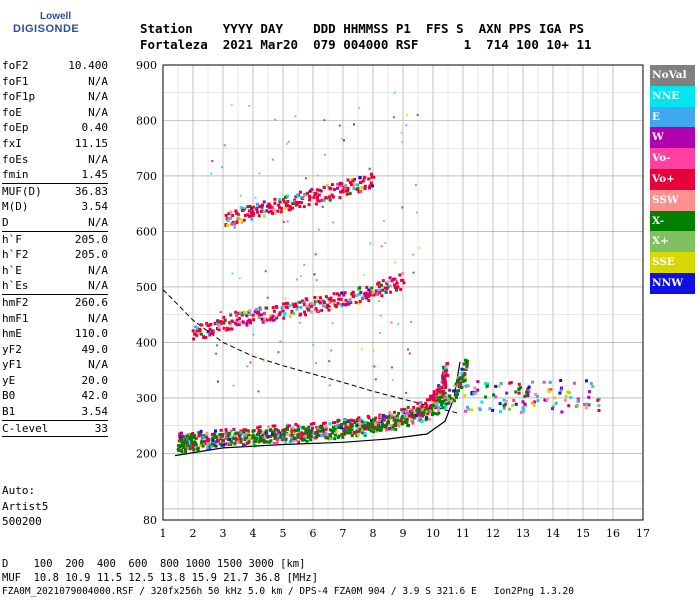 The image size is (700, 600). Describe the element at coordinates (223, 533) in the screenshot. I see `x-tick-label: 3` at that location.